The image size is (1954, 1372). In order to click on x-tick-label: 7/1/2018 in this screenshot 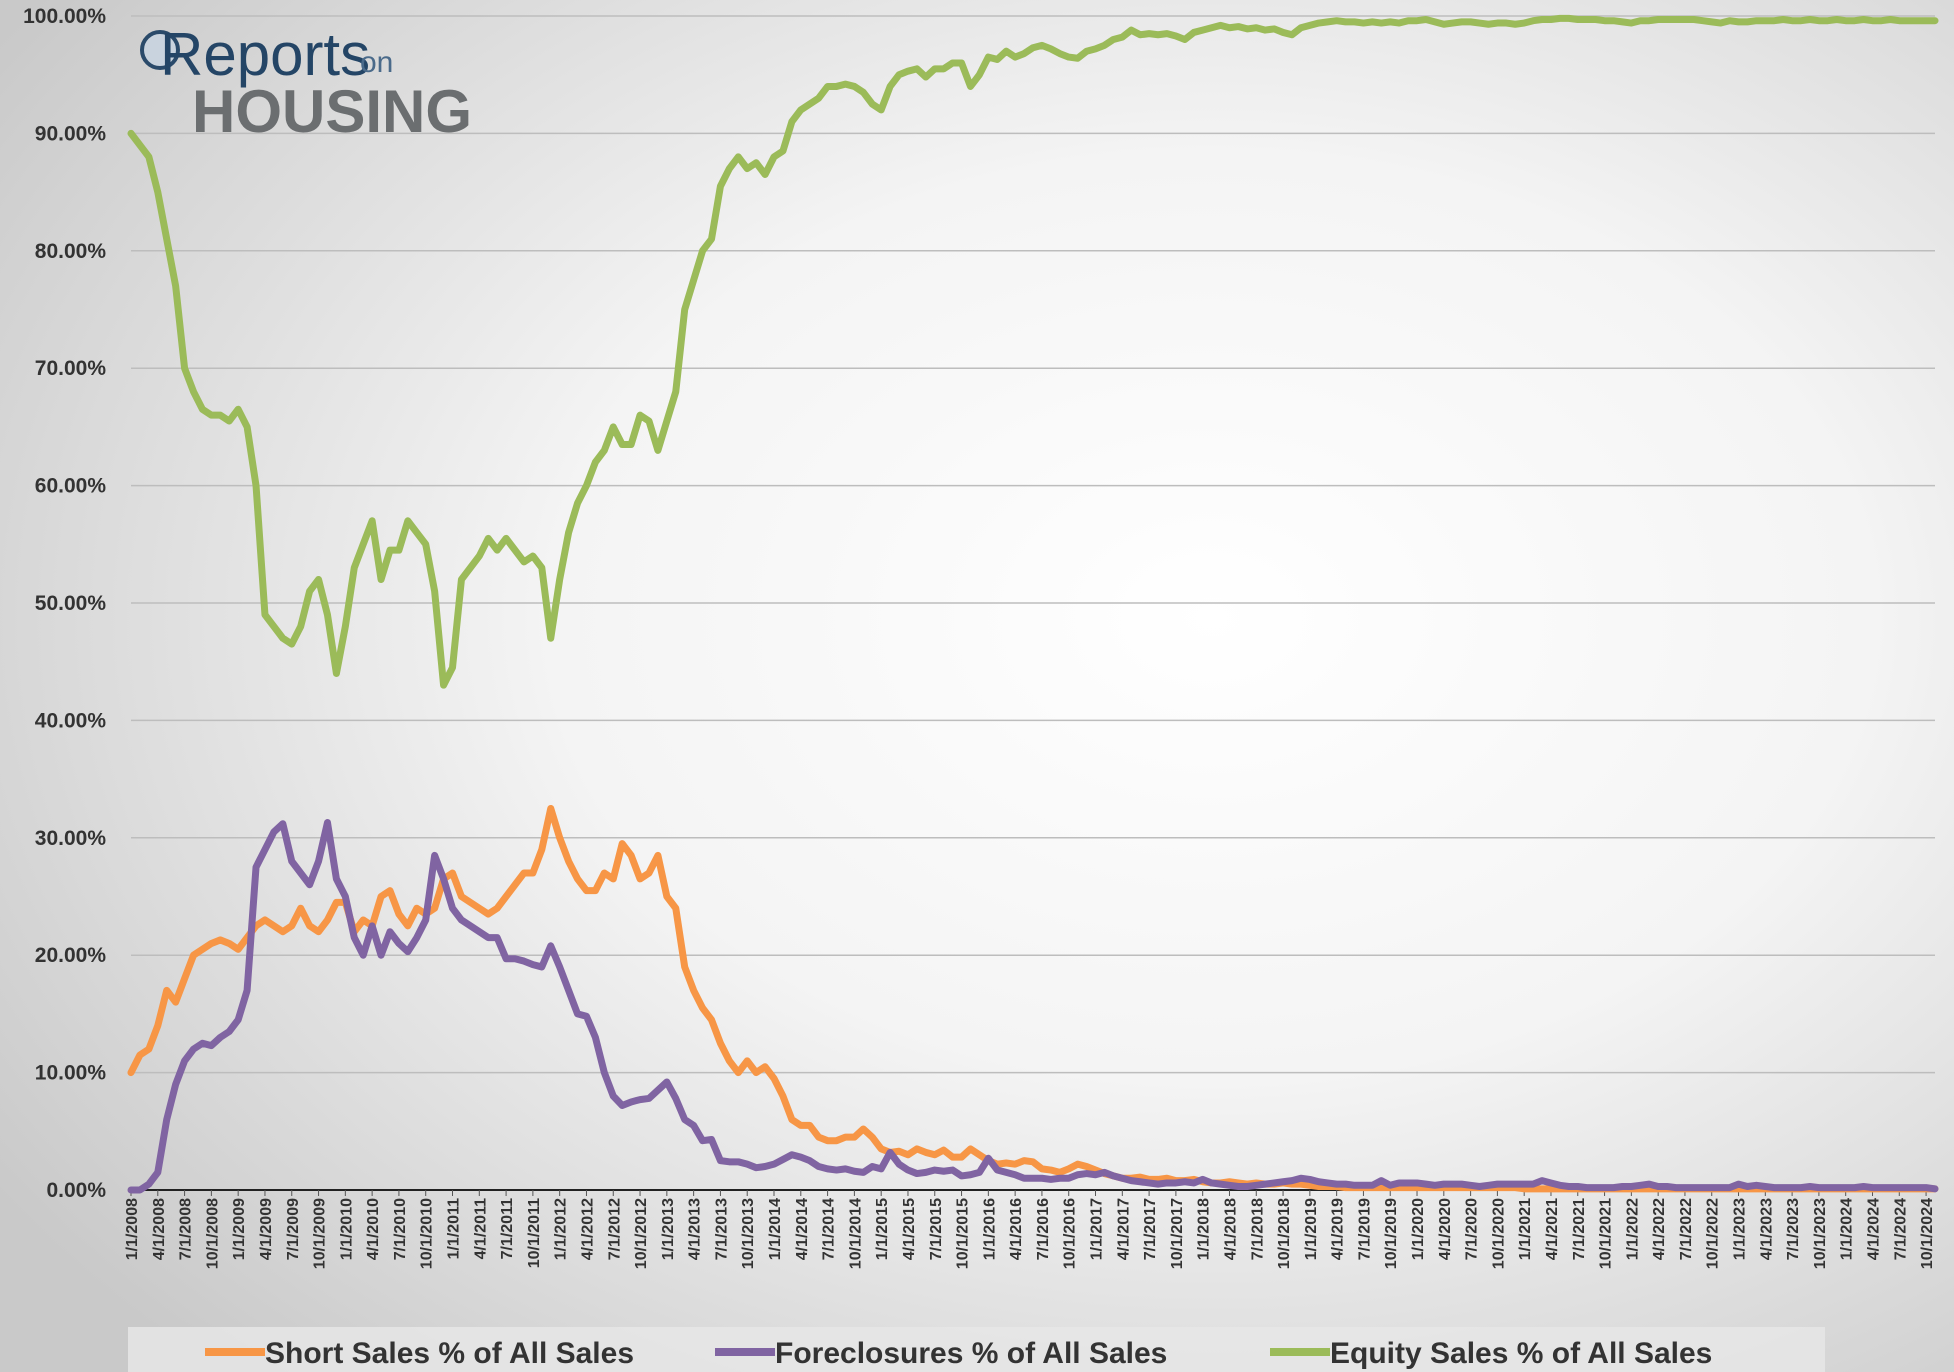, I will do `click(1257, 1229)`.